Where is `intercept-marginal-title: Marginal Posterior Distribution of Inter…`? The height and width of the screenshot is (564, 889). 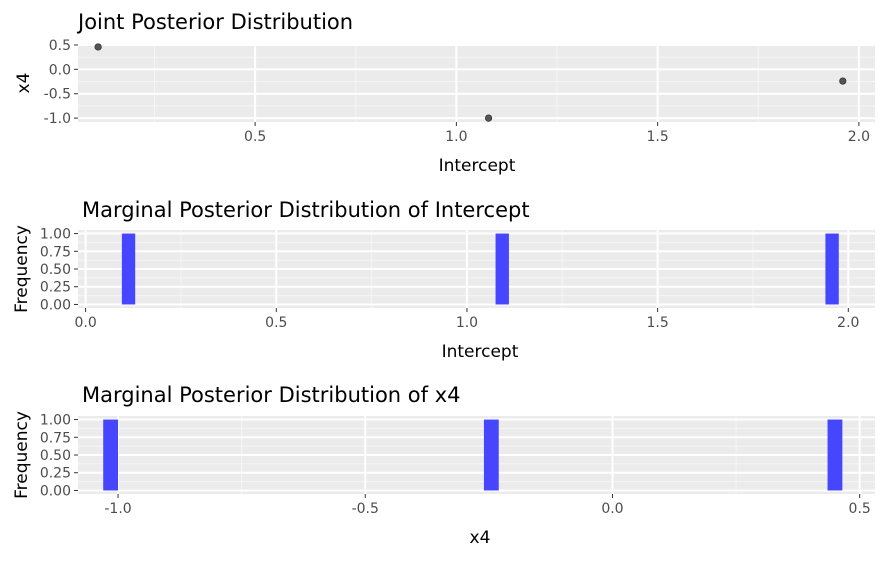 intercept-marginal-title: Marginal Posterior Distribution of Inter… is located at coordinates (306, 210).